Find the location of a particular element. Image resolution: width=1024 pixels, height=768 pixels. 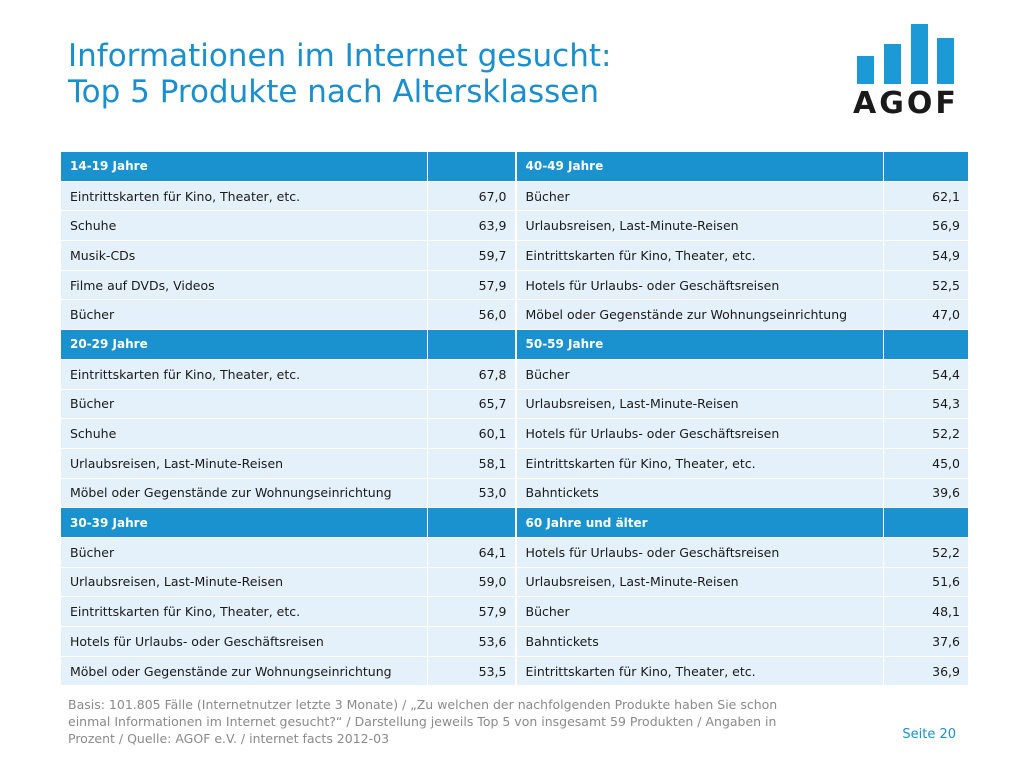

right-product-value: 39,6 is located at coordinates (926, 493).